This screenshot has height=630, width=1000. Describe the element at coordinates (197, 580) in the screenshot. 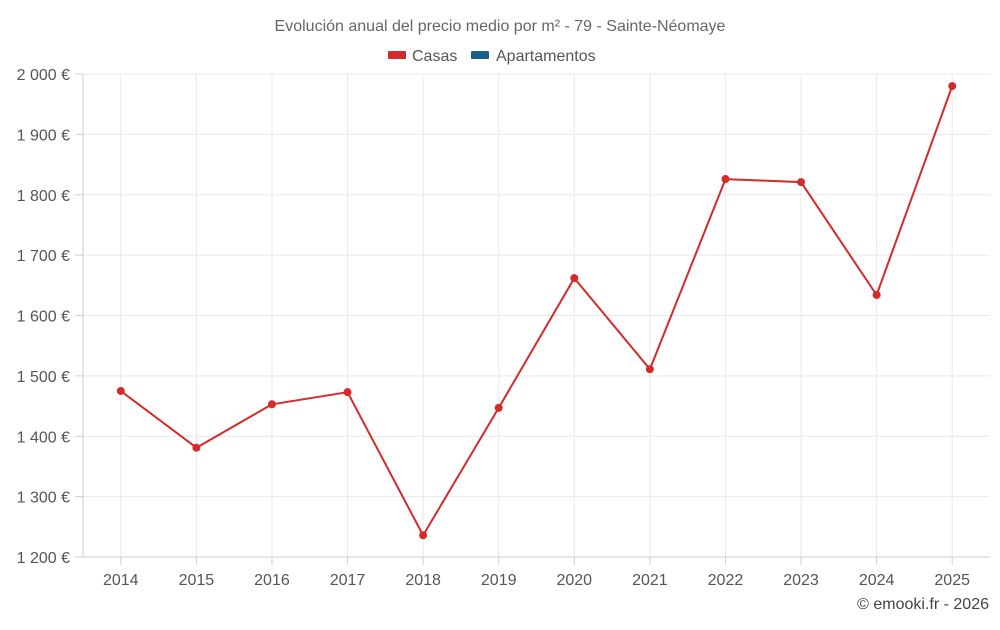

I see `x-tick-label: 2015` at that location.